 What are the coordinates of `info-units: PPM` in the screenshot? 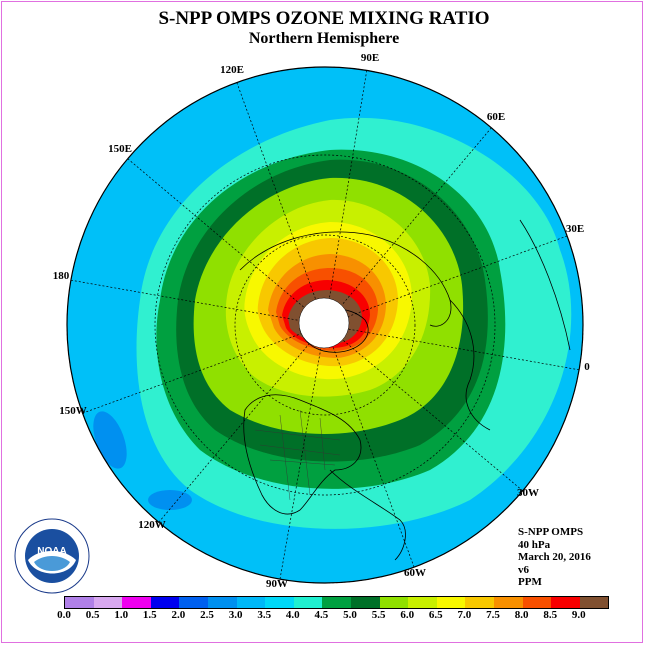 It's located at (530, 582).